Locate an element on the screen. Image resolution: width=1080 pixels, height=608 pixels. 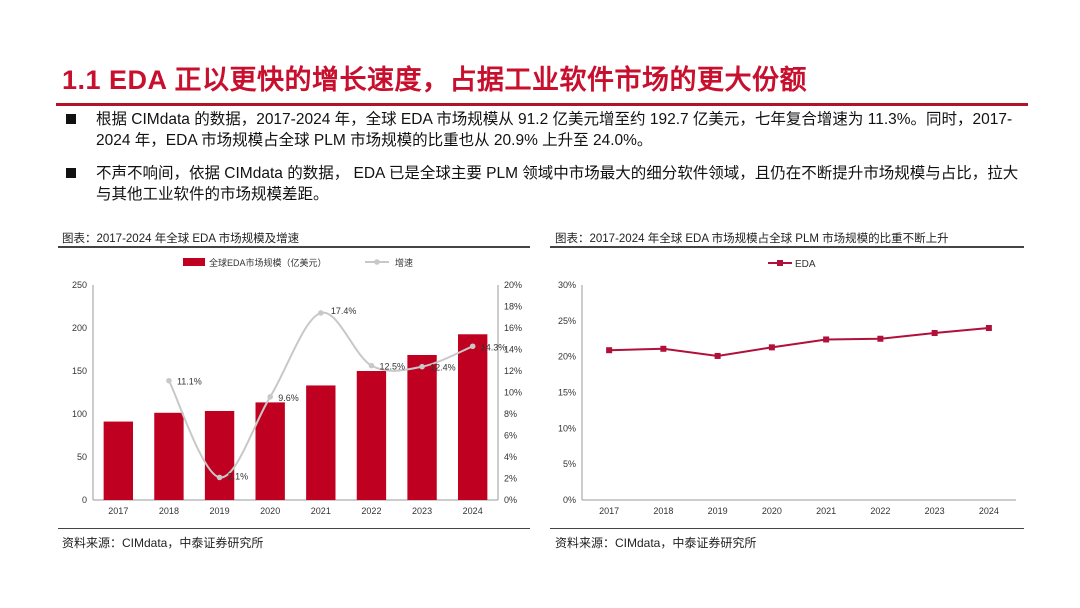
y-tick-label: 0% is located at coordinates (569, 500).